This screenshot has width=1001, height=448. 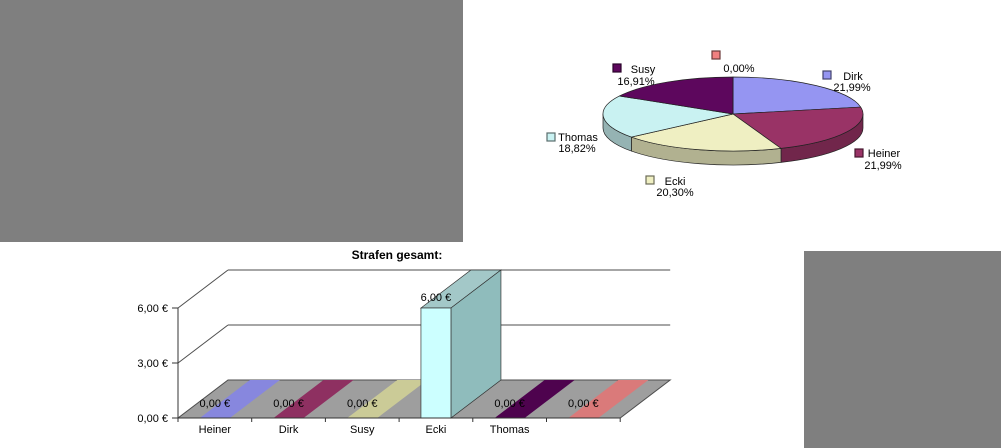 I want to click on pie-label-pct-Ecki: 20,30%, so click(x=675, y=193).